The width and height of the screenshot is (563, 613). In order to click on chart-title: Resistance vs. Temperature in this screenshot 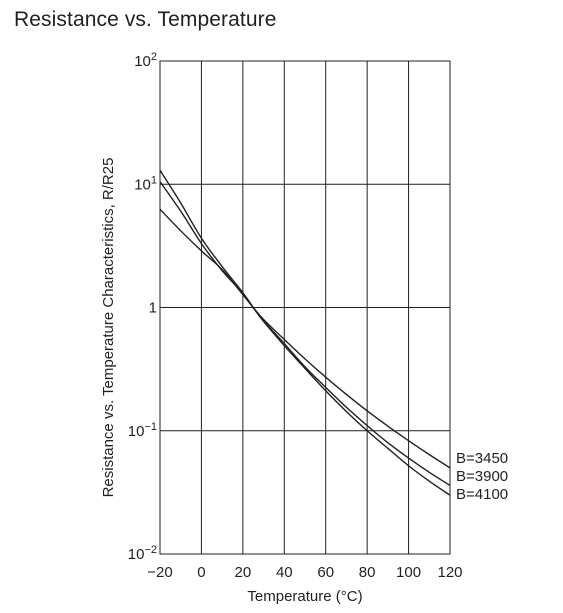, I will do `click(145, 19)`.